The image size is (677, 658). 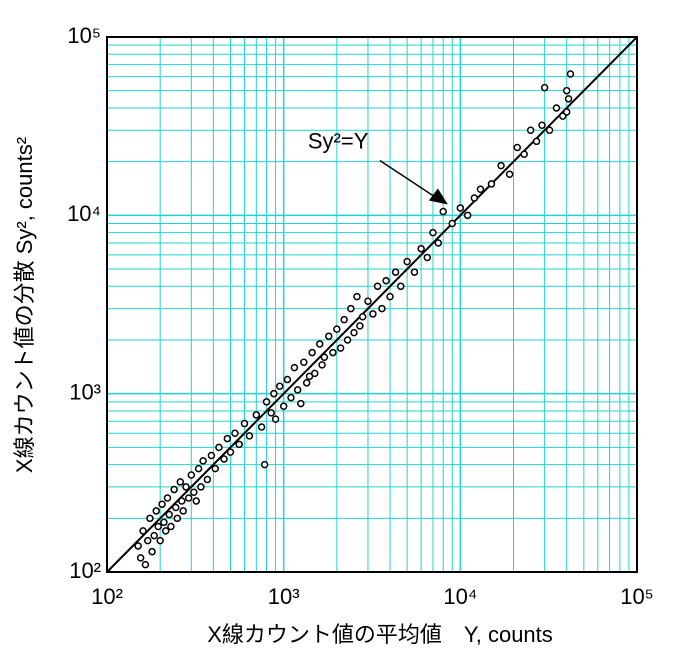 I want to click on x-tick-label: 10², so click(x=107, y=596).